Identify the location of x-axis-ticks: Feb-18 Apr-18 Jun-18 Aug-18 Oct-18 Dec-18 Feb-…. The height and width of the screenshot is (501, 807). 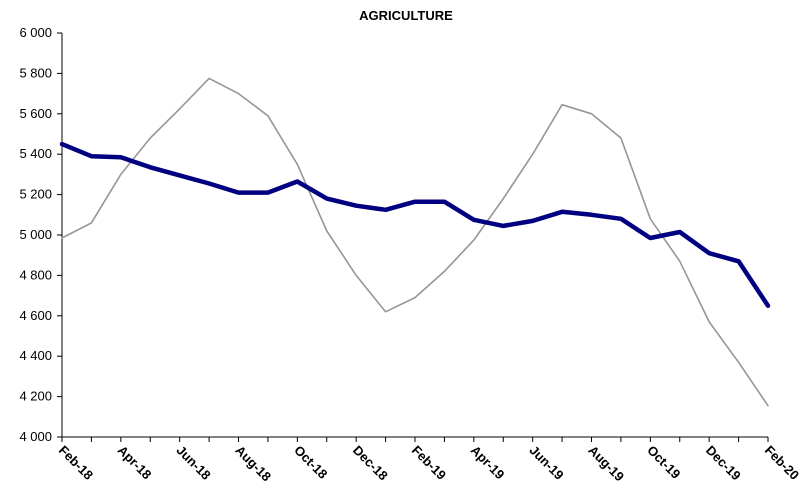
(429, 460).